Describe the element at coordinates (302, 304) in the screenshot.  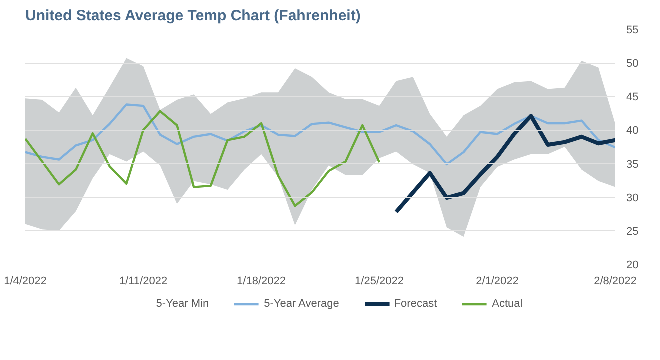
I see `legend-label: 5-Year Average` at that location.